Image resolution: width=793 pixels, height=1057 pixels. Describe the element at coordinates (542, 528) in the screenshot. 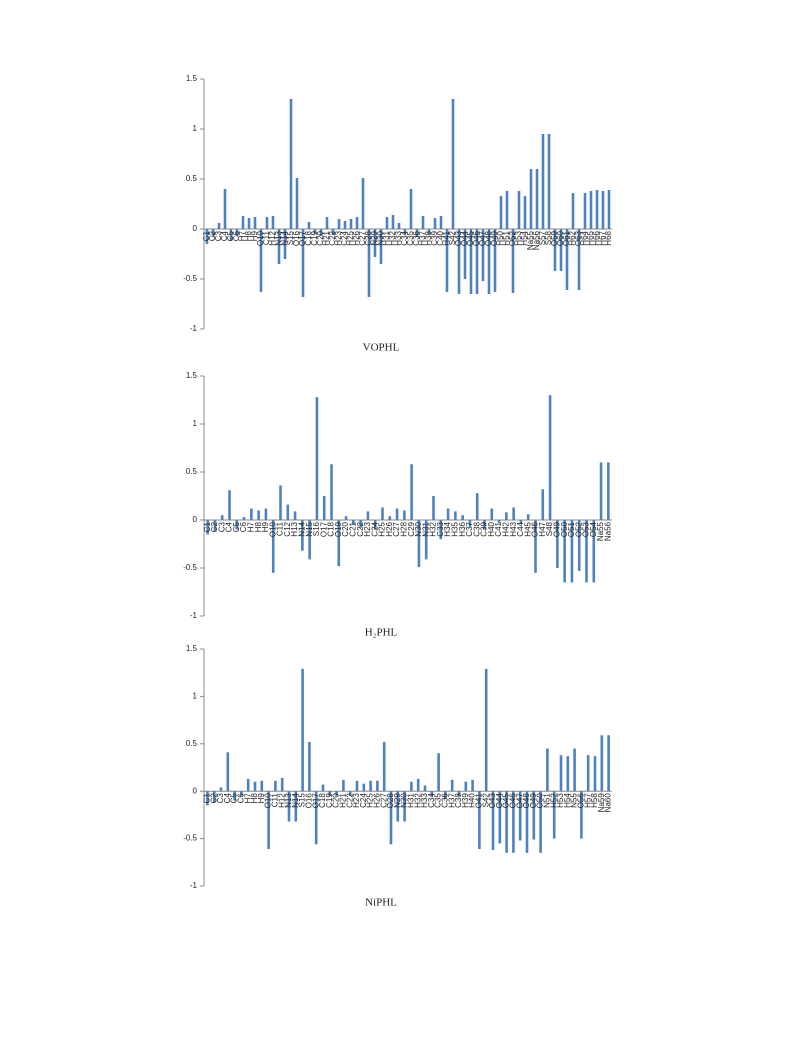

I see `x-tick-label: H47` at that location.